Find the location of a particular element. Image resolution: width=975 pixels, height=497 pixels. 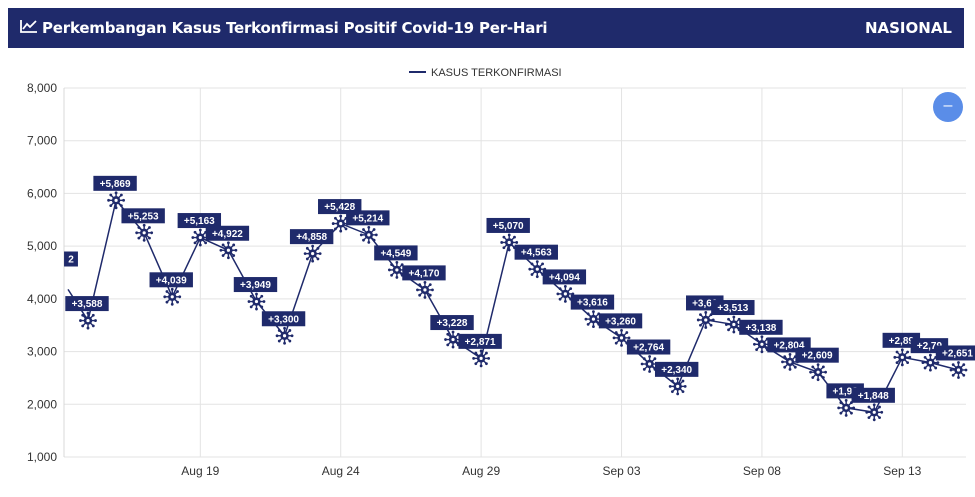

data-label: +2,764 is located at coordinates (648, 347).